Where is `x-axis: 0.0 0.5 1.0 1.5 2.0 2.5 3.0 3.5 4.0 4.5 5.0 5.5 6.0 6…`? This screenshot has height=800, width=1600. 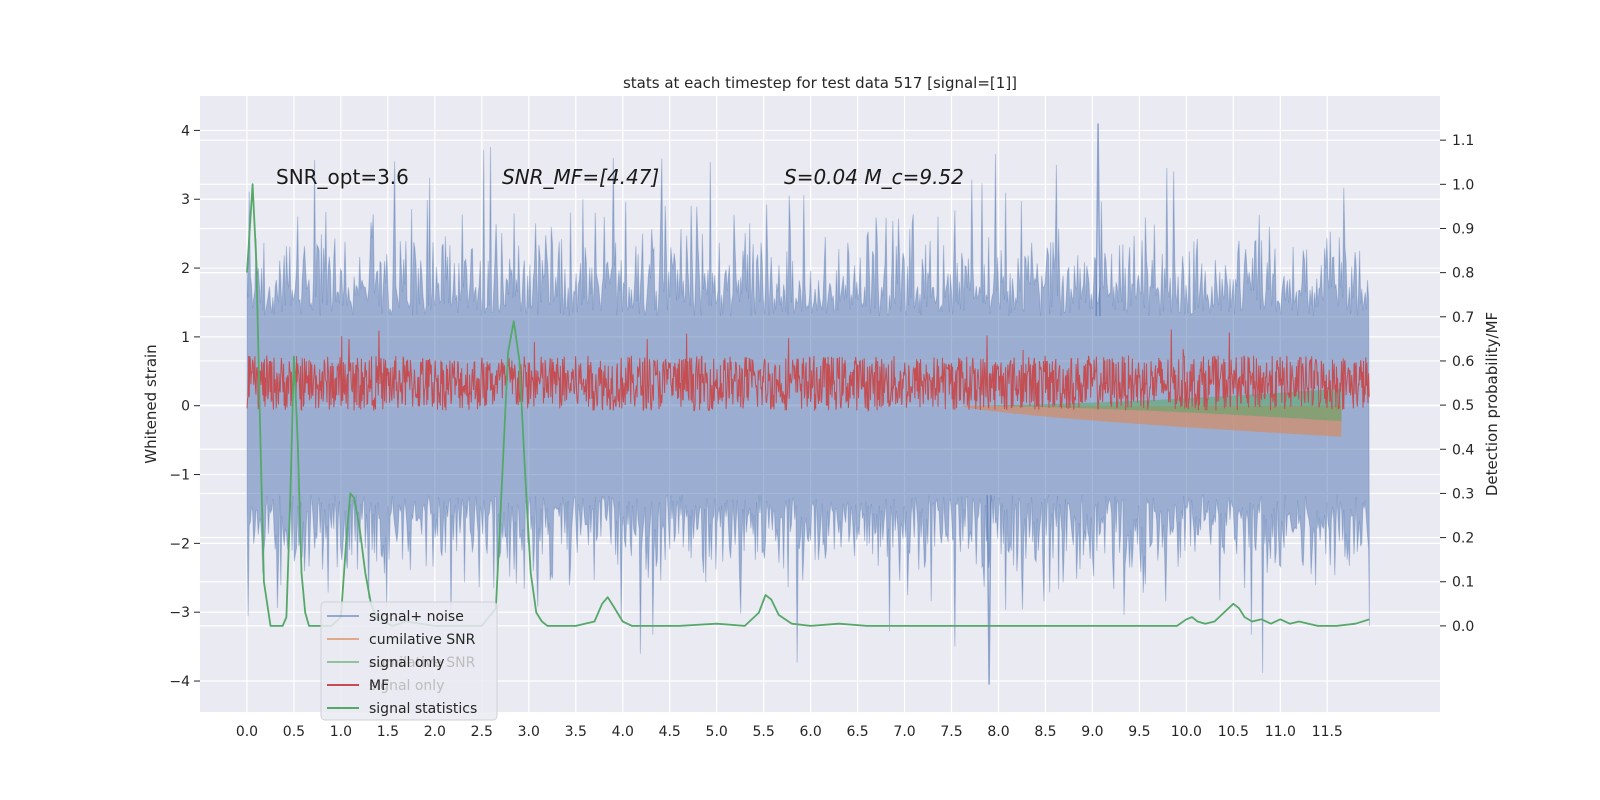
x-axis: 0.0 0.5 1.0 1.5 2.0 2.5 3.0 3.5 4.0 4.5 5.0 5.5 6.0 6… is located at coordinates (789, 732).